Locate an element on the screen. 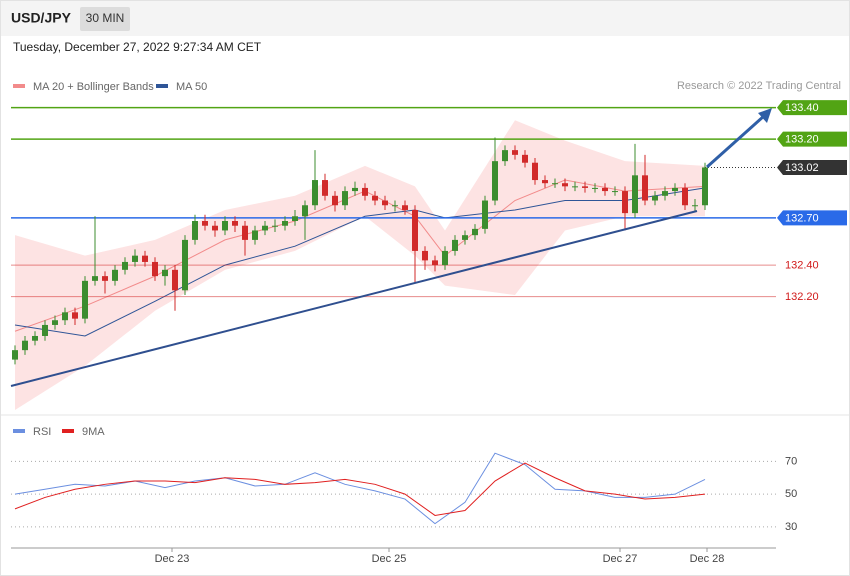 The height and width of the screenshot is (576, 850). header-bar is located at coordinates (425, 18).